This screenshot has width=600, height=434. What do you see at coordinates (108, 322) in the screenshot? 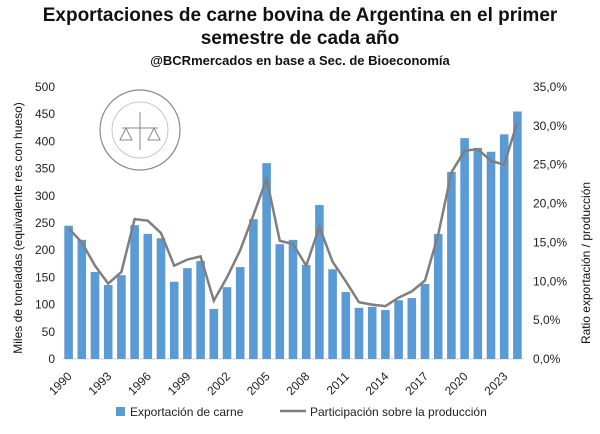
I see `bar-1993` at bounding box center [108, 322].